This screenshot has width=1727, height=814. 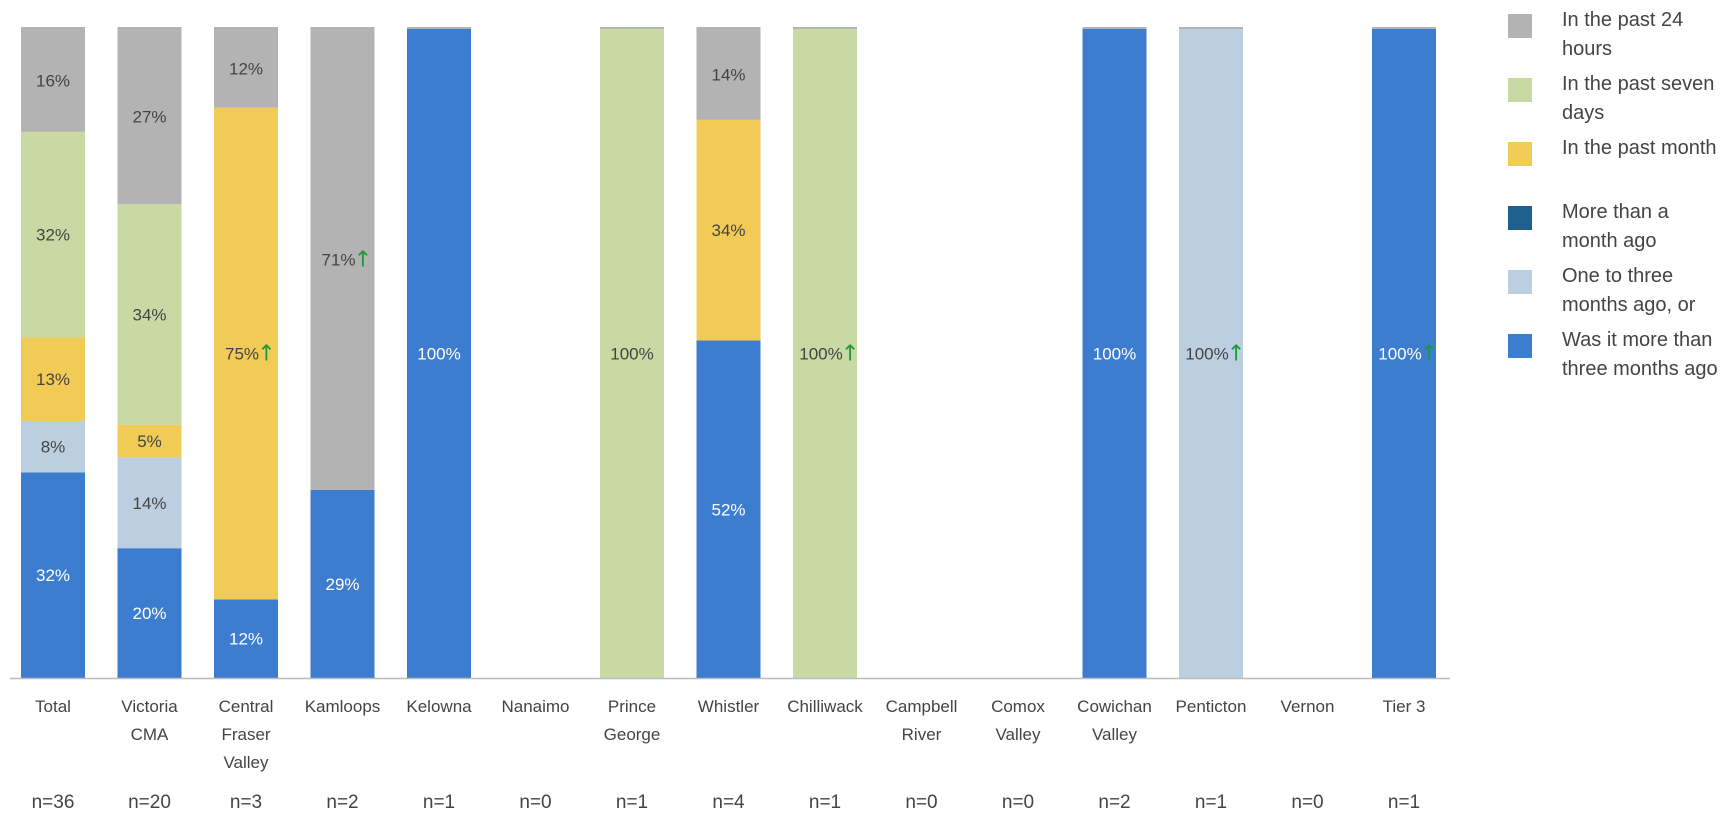 What do you see at coordinates (1520, 346) in the screenshot?
I see `legend-swatch-more-than-three-months` at bounding box center [1520, 346].